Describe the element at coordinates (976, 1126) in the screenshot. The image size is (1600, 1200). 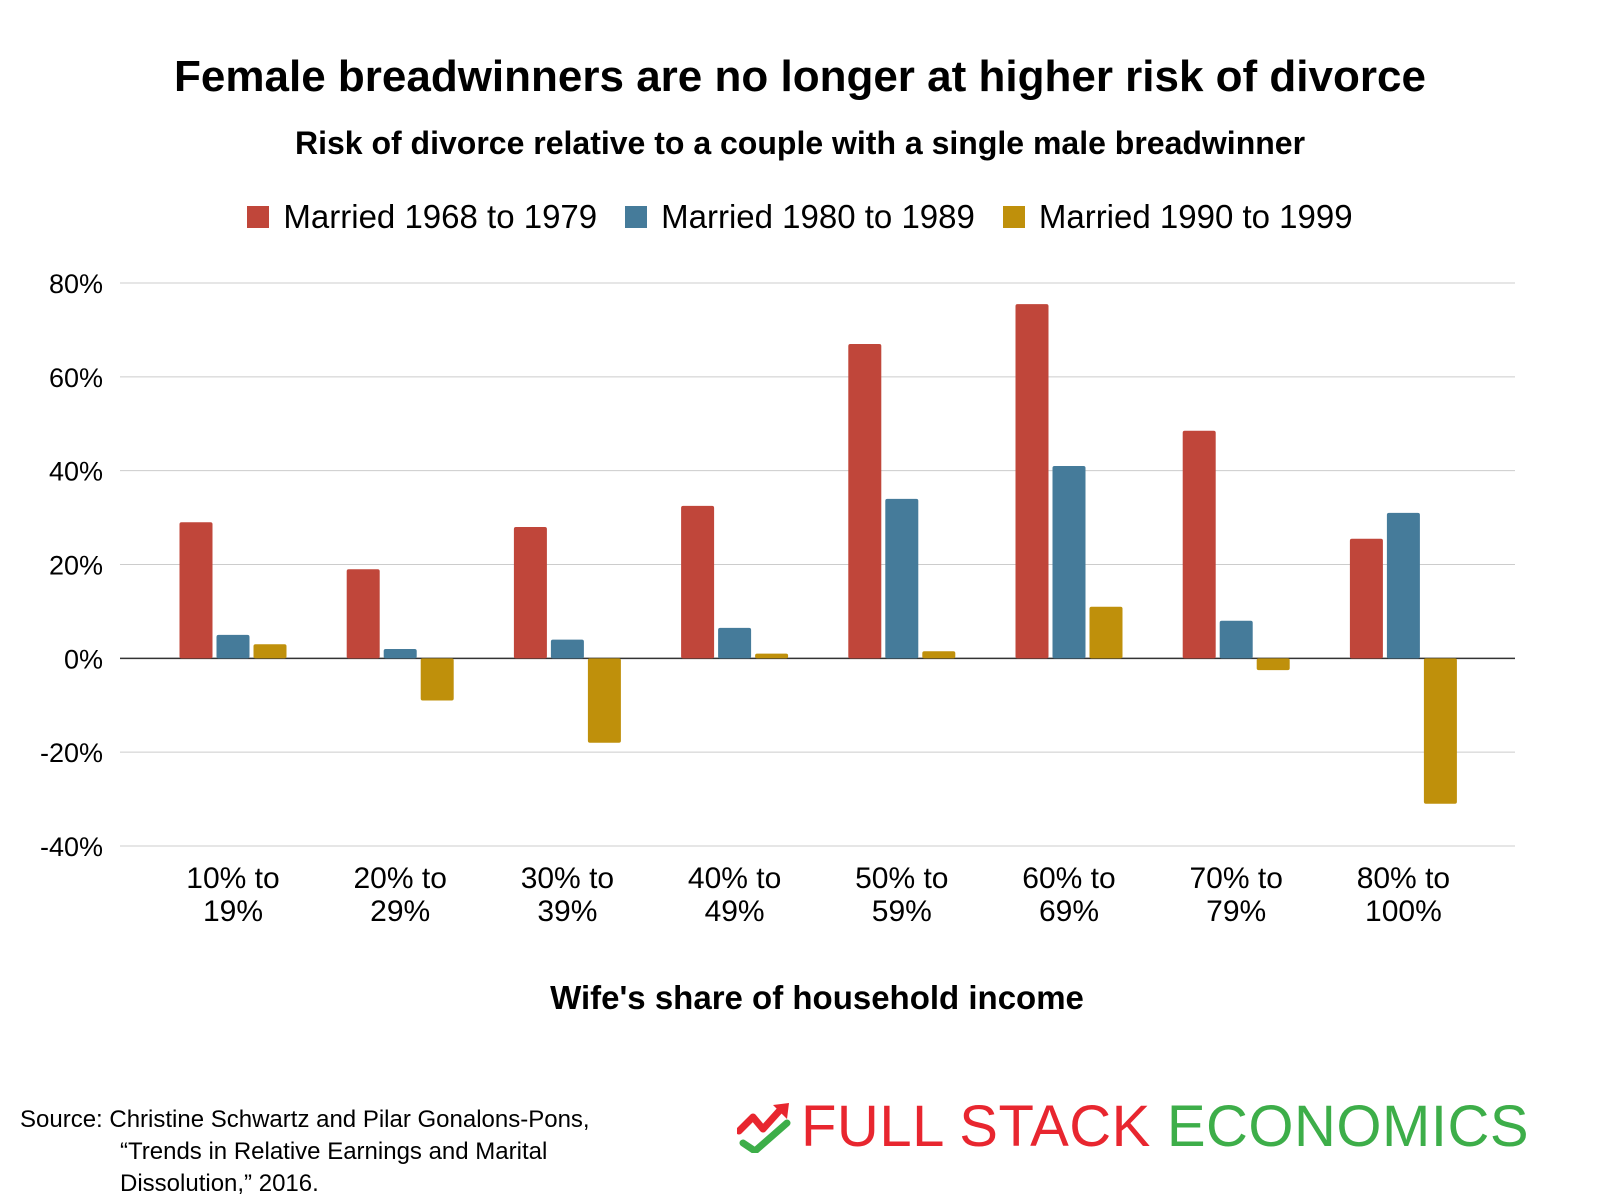
I see `brand-name-part1: FULL STACK` at that location.